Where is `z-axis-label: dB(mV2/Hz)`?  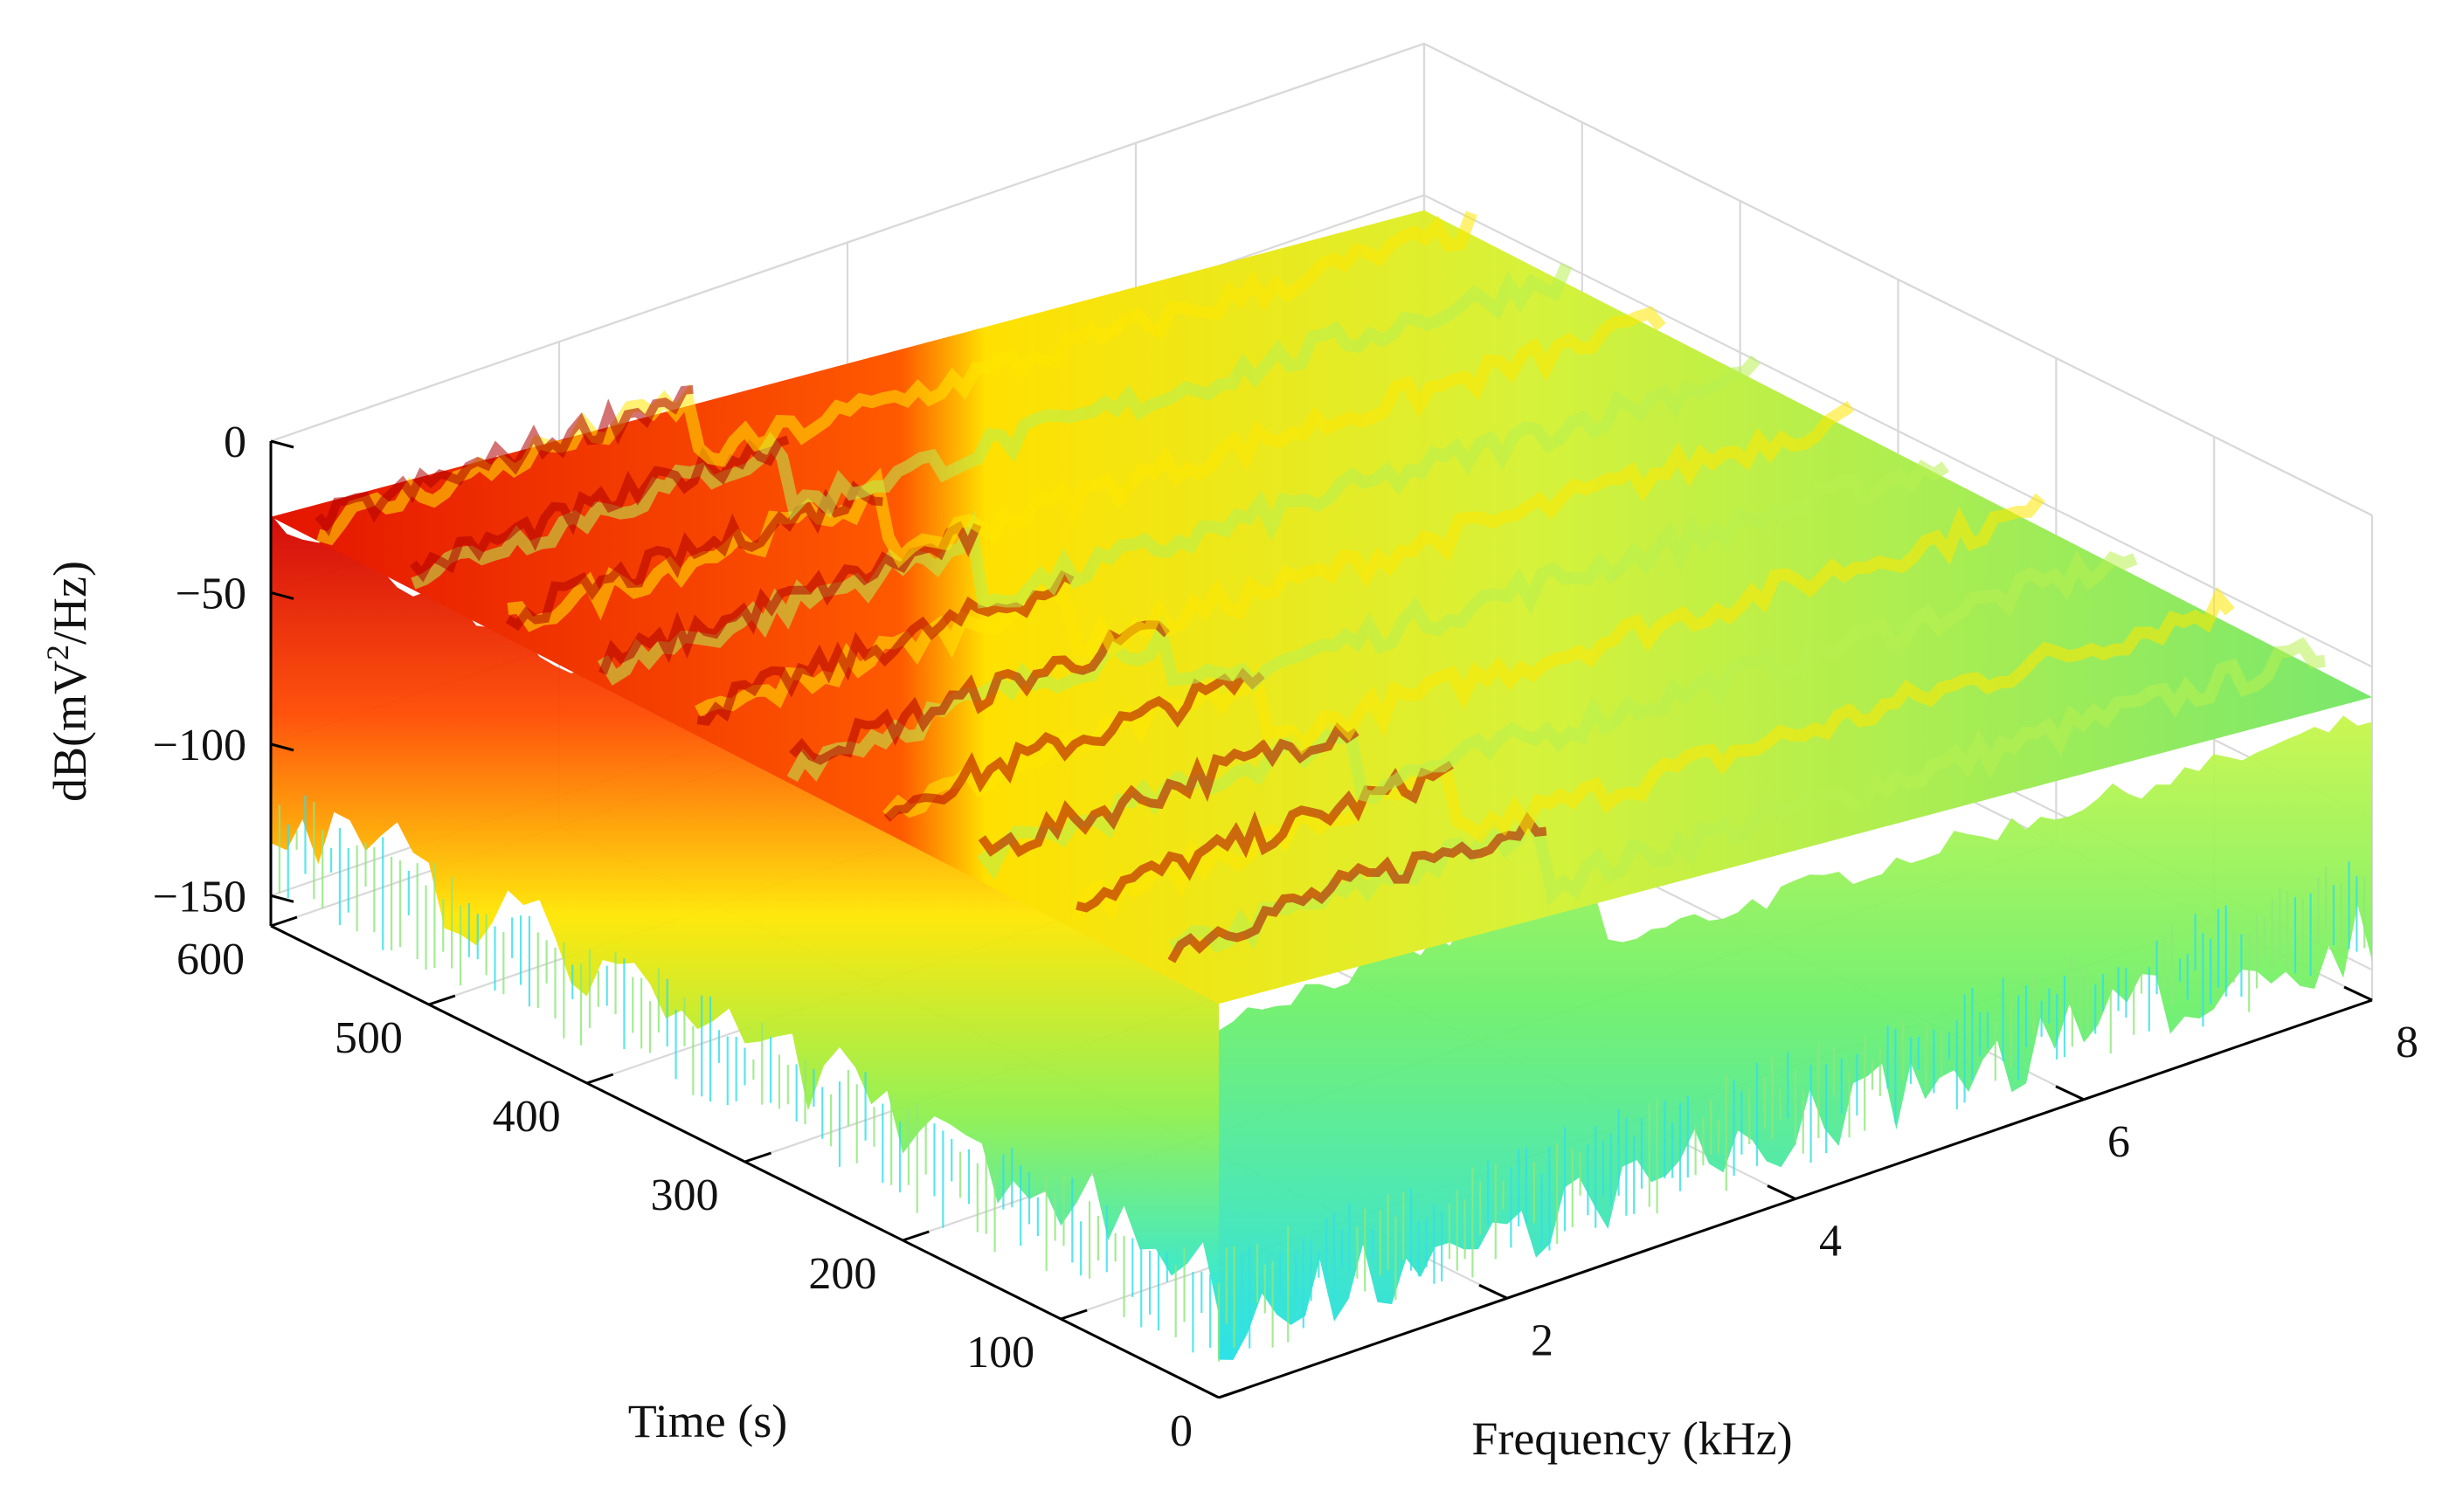 z-axis-label: dB(mV2/Hz) is located at coordinates (68, 681).